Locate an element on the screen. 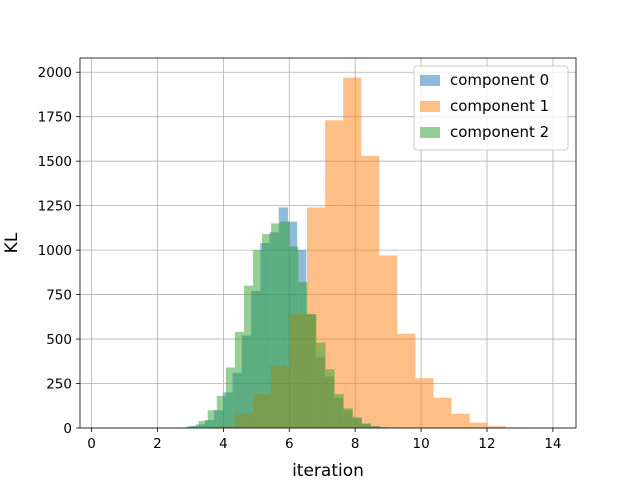 This screenshot has width=640, height=480. y-tick-label: 1250 is located at coordinates (55, 207).